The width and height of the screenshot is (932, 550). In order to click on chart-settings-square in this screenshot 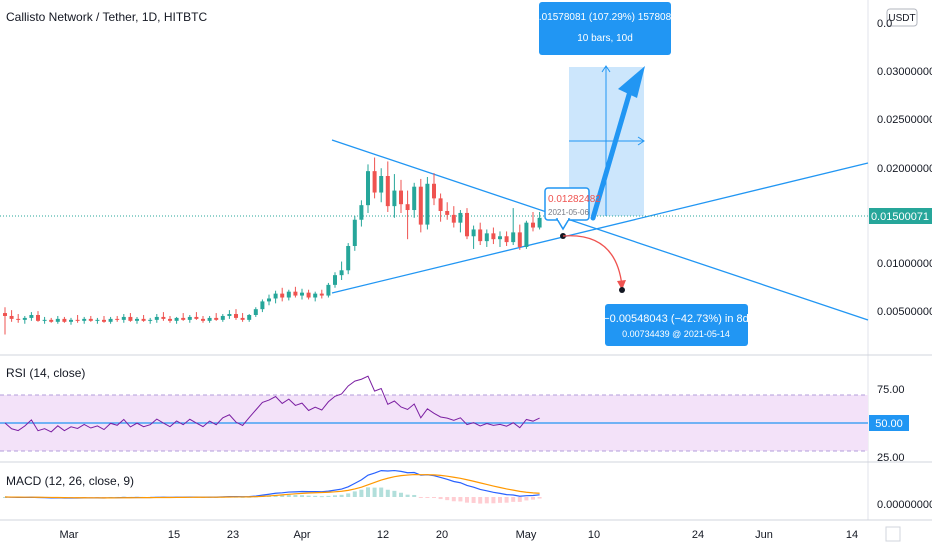, I will do `click(893, 534)`.